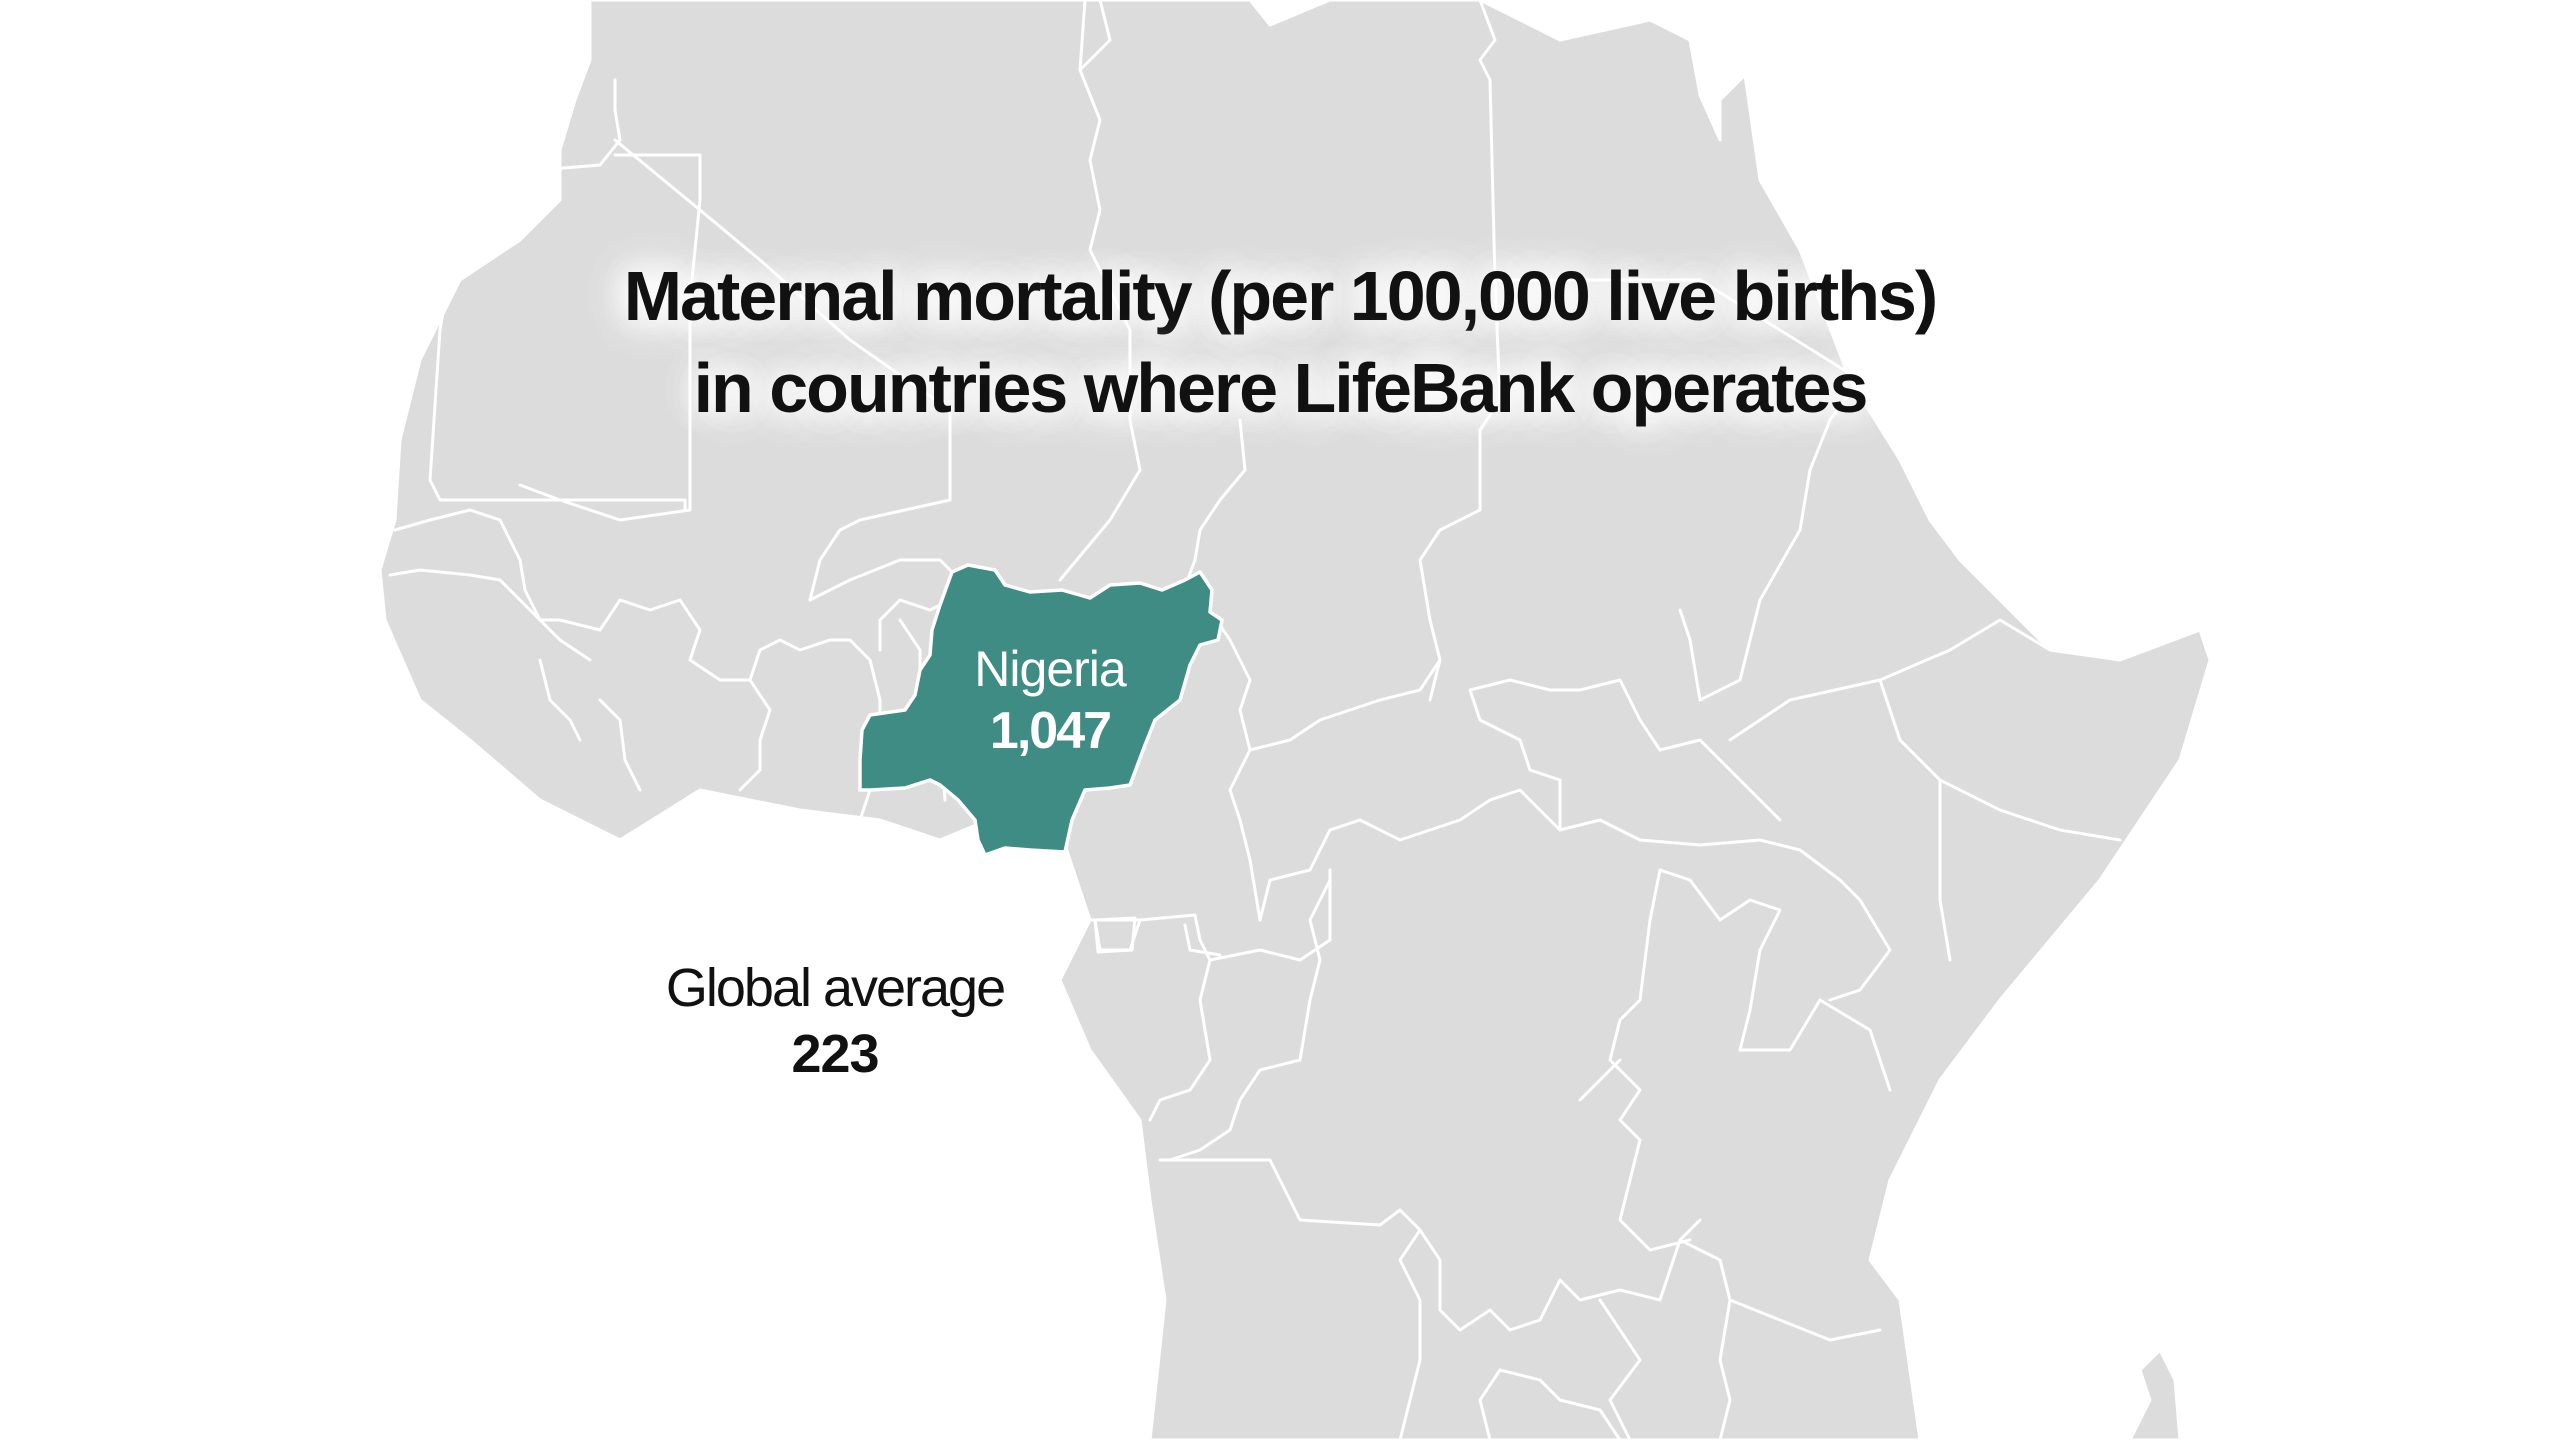  I want to click on global-average-label: Global average 223, so click(835, 1021).